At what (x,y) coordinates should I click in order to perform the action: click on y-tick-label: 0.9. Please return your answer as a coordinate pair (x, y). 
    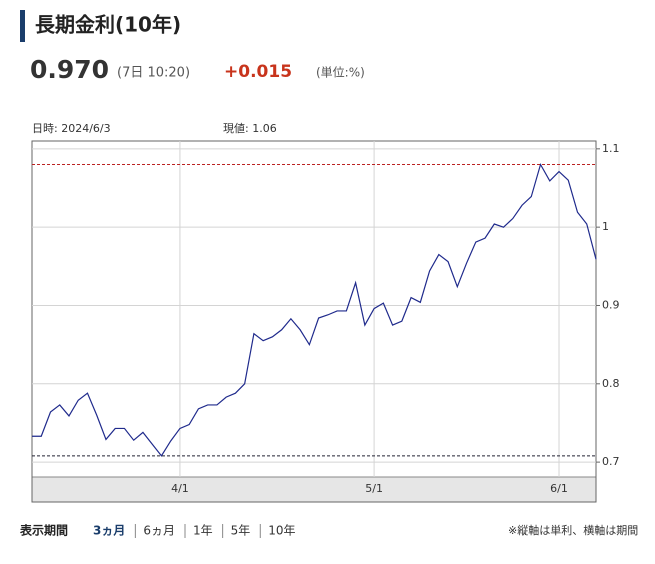
    Looking at the image, I should click on (611, 304).